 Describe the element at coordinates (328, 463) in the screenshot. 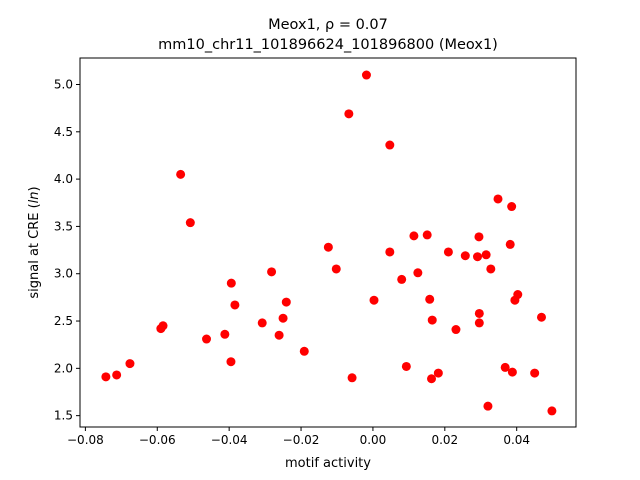

I see `x-axis-label: motif activity` at that location.